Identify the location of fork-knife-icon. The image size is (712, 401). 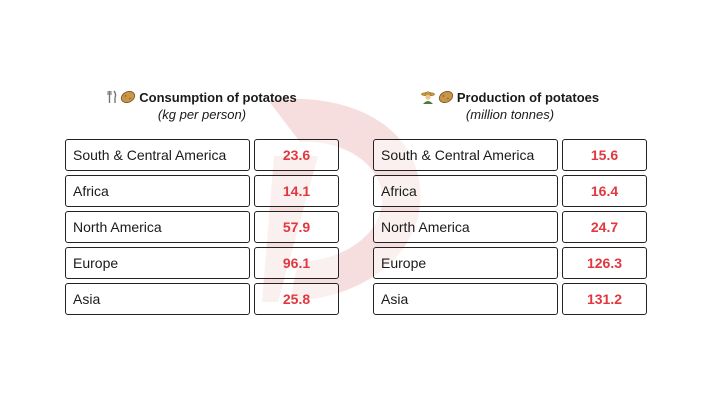
(112, 96).